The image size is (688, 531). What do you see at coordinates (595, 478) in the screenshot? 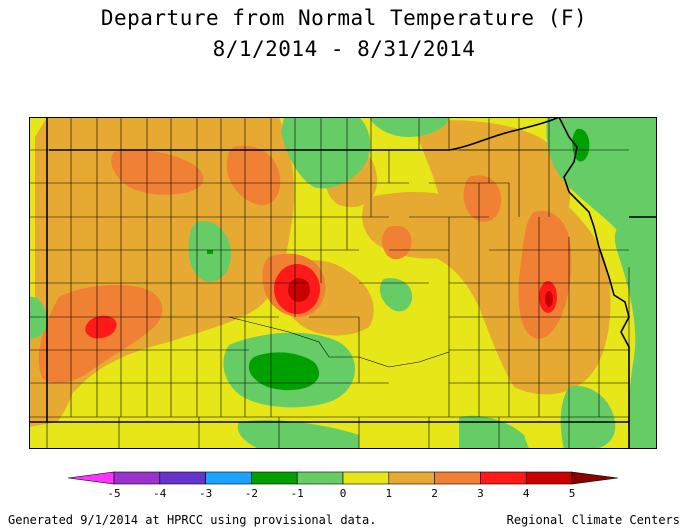
I see `legend-high-tip` at bounding box center [595, 478].